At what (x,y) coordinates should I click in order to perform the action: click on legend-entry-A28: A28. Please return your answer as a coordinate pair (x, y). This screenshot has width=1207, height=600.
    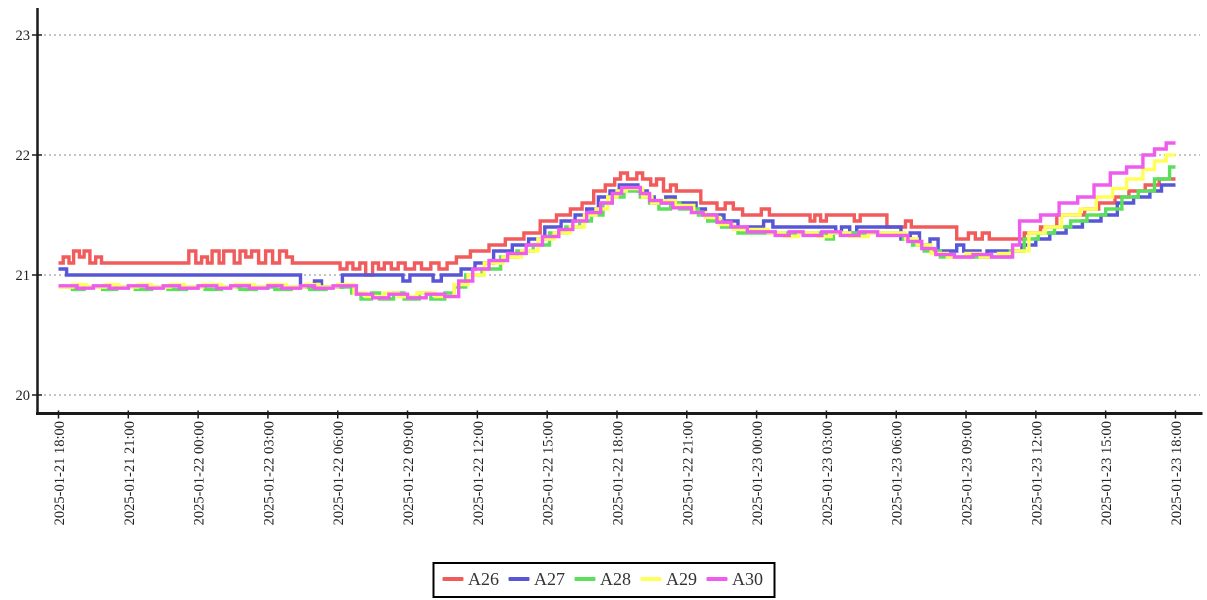
    Looking at the image, I should click on (602, 579).